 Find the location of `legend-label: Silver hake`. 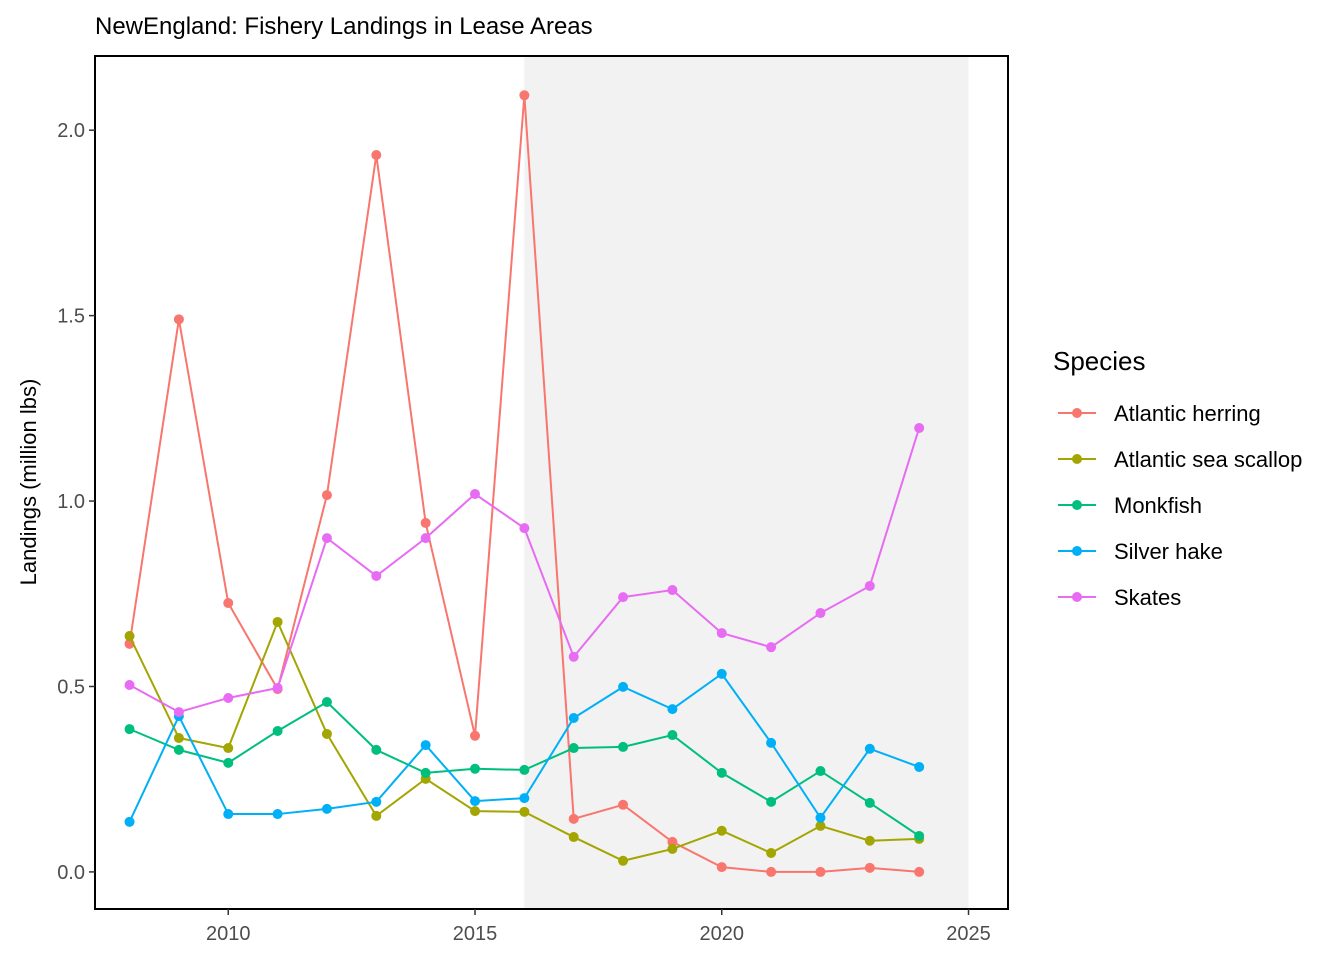

legend-label: Silver hake is located at coordinates (1168, 551).